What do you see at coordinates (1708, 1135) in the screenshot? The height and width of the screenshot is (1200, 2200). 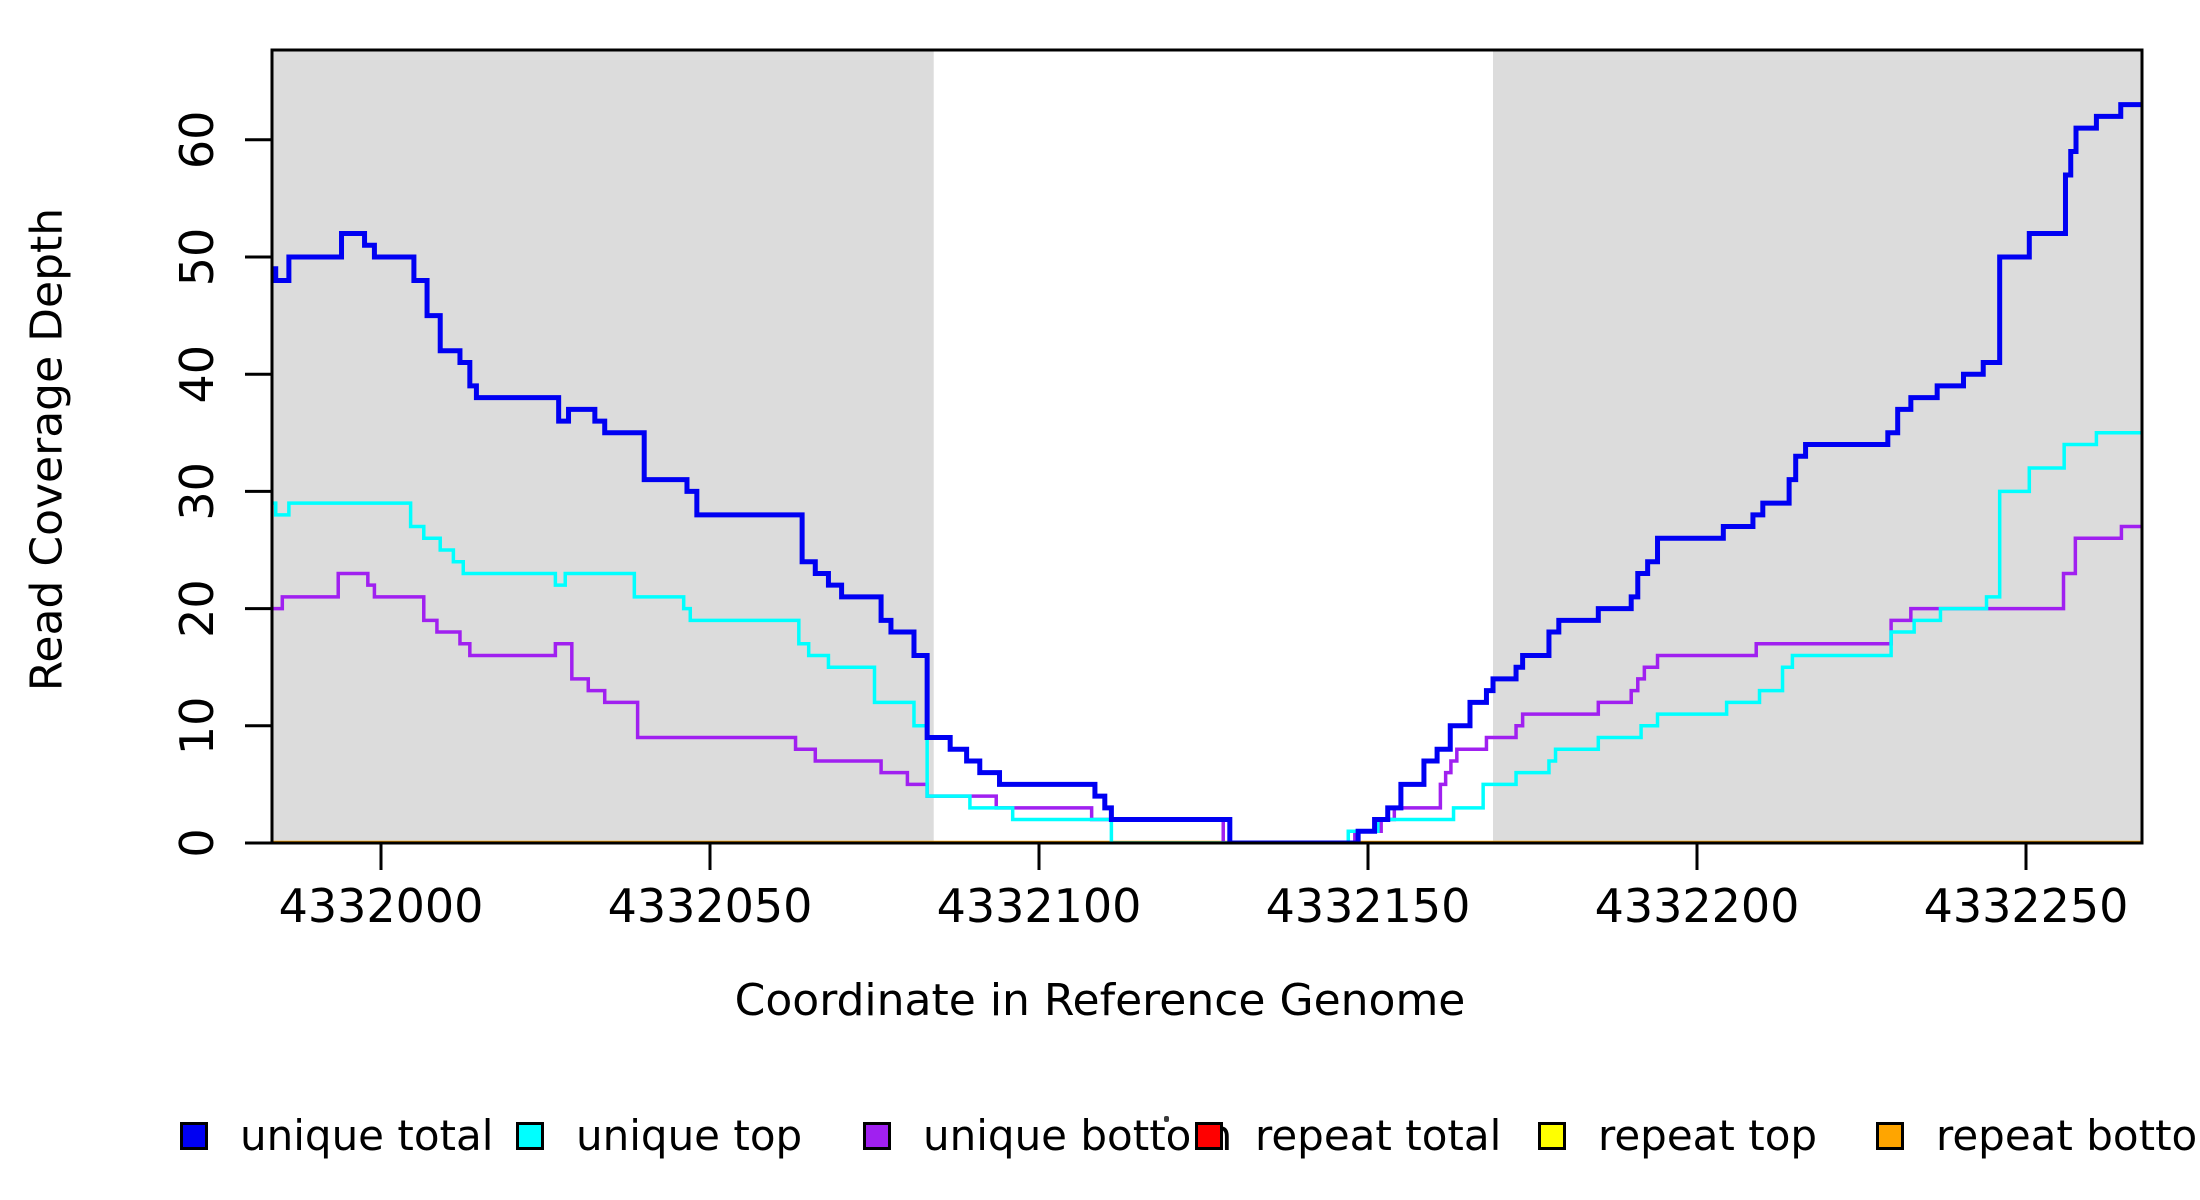 I see `legend-label: repeat top` at bounding box center [1708, 1135].